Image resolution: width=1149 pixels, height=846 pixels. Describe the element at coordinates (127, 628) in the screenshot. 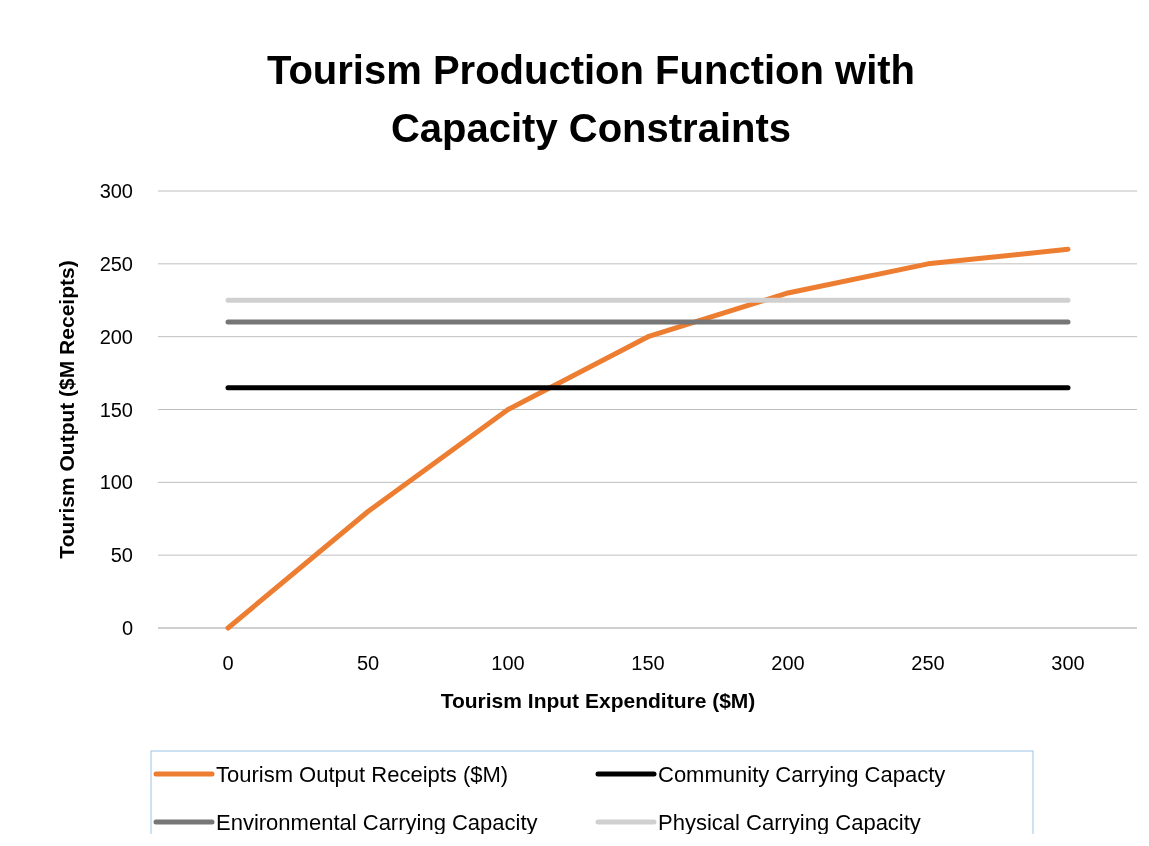

I see `y-tick-label: 0` at that location.